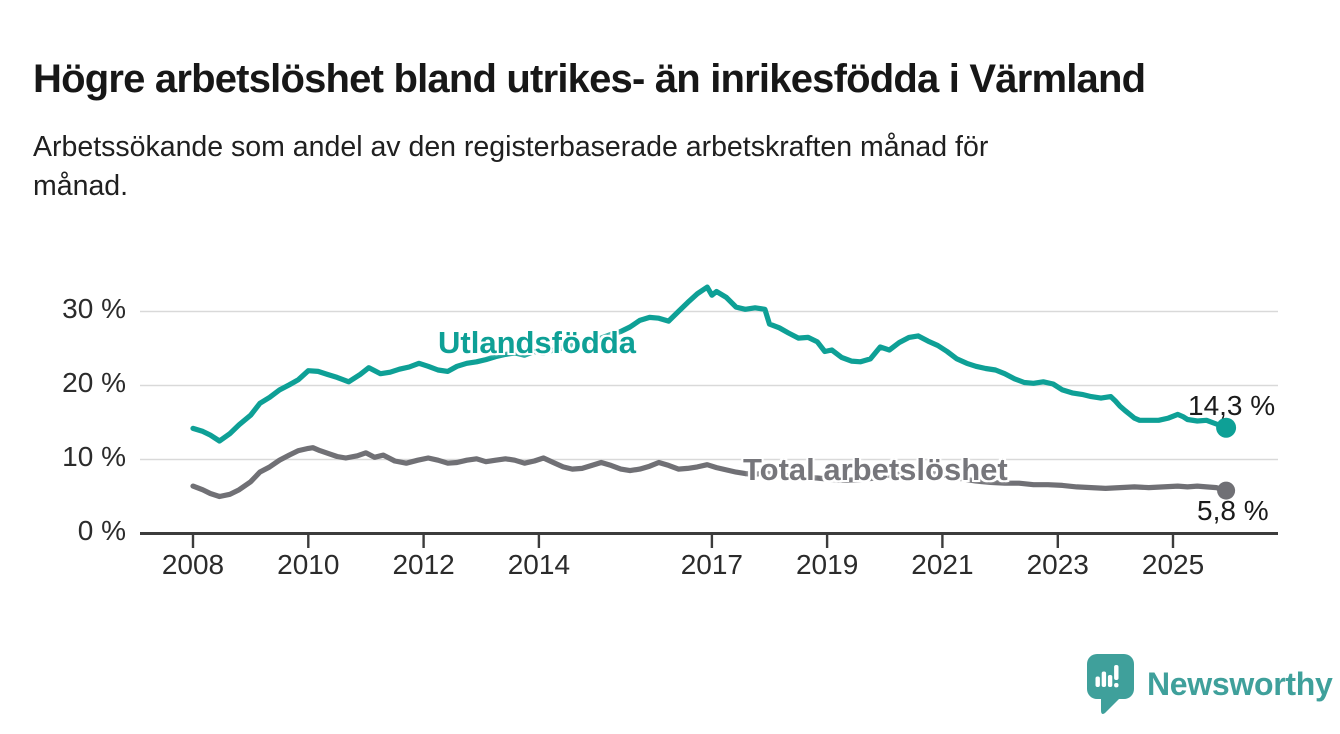  Describe the element at coordinates (94, 308) in the screenshot. I see `y-tick-label: 30 %` at that location.